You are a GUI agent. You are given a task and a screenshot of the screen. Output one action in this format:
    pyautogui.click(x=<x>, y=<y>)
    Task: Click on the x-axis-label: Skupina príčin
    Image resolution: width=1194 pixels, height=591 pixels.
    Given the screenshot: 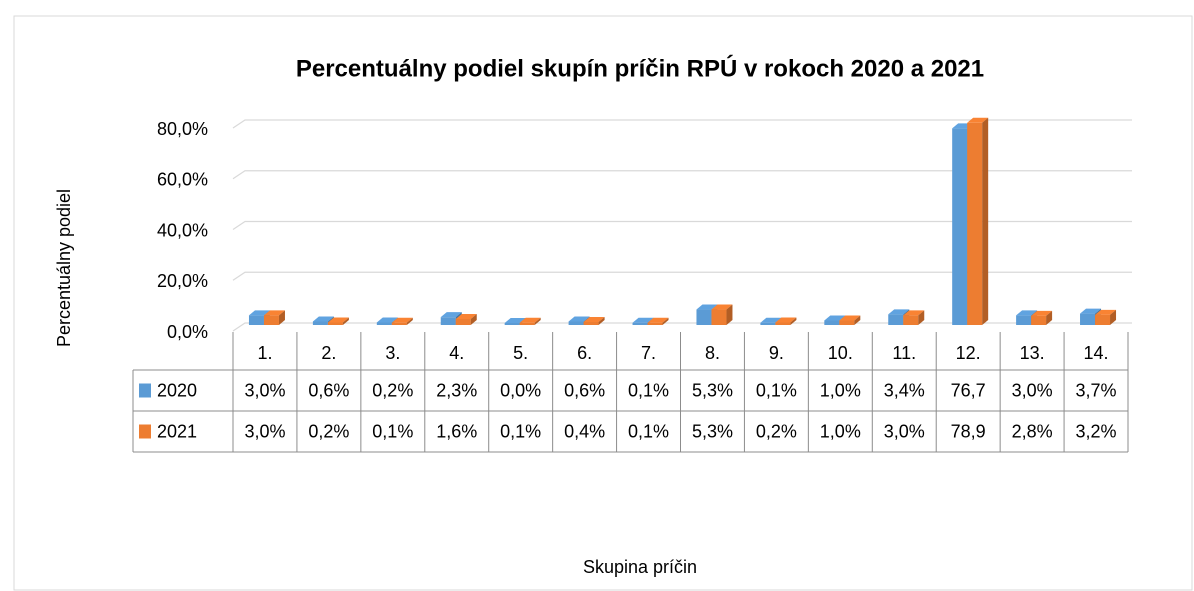 What is the action you would take?
    pyautogui.click(x=640, y=567)
    